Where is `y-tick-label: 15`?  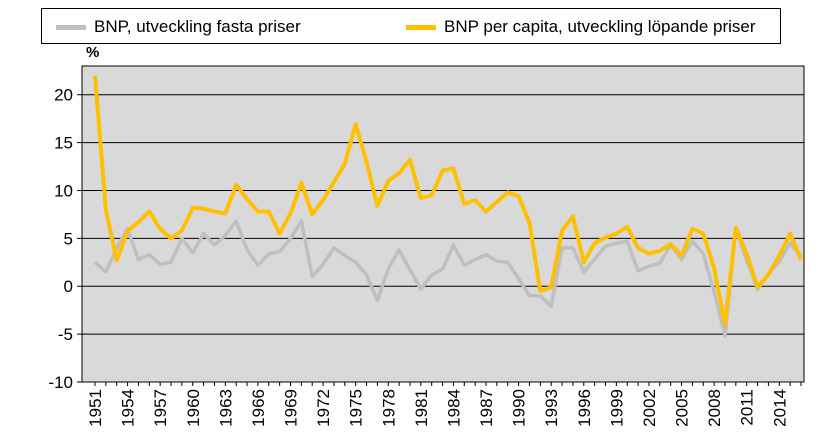 y-tick-label: 15 is located at coordinates (63, 143).